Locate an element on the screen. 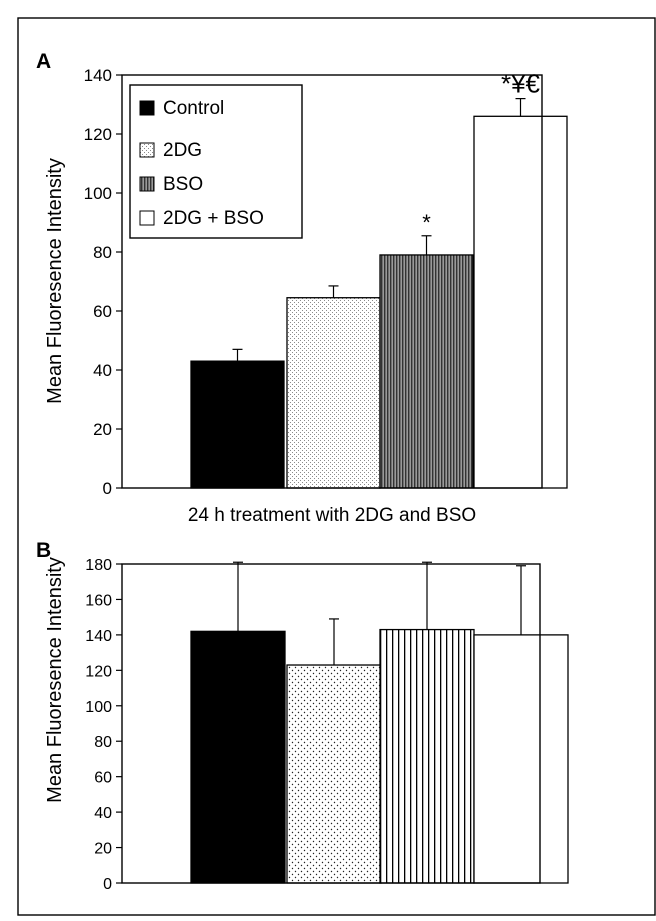 The image size is (656, 921). y-tick-label: 180 is located at coordinates (98, 565).